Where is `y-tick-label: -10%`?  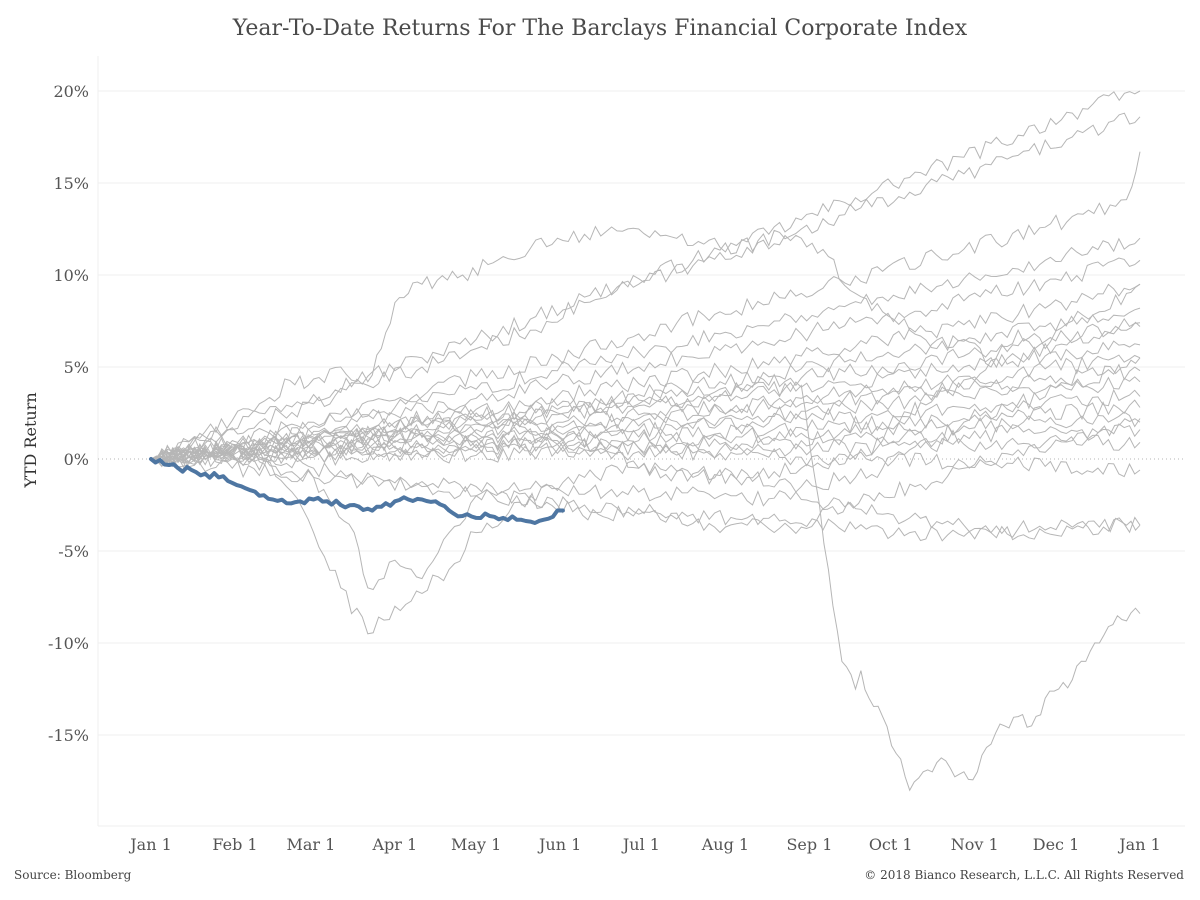 y-tick-label: -10% is located at coordinates (68, 643).